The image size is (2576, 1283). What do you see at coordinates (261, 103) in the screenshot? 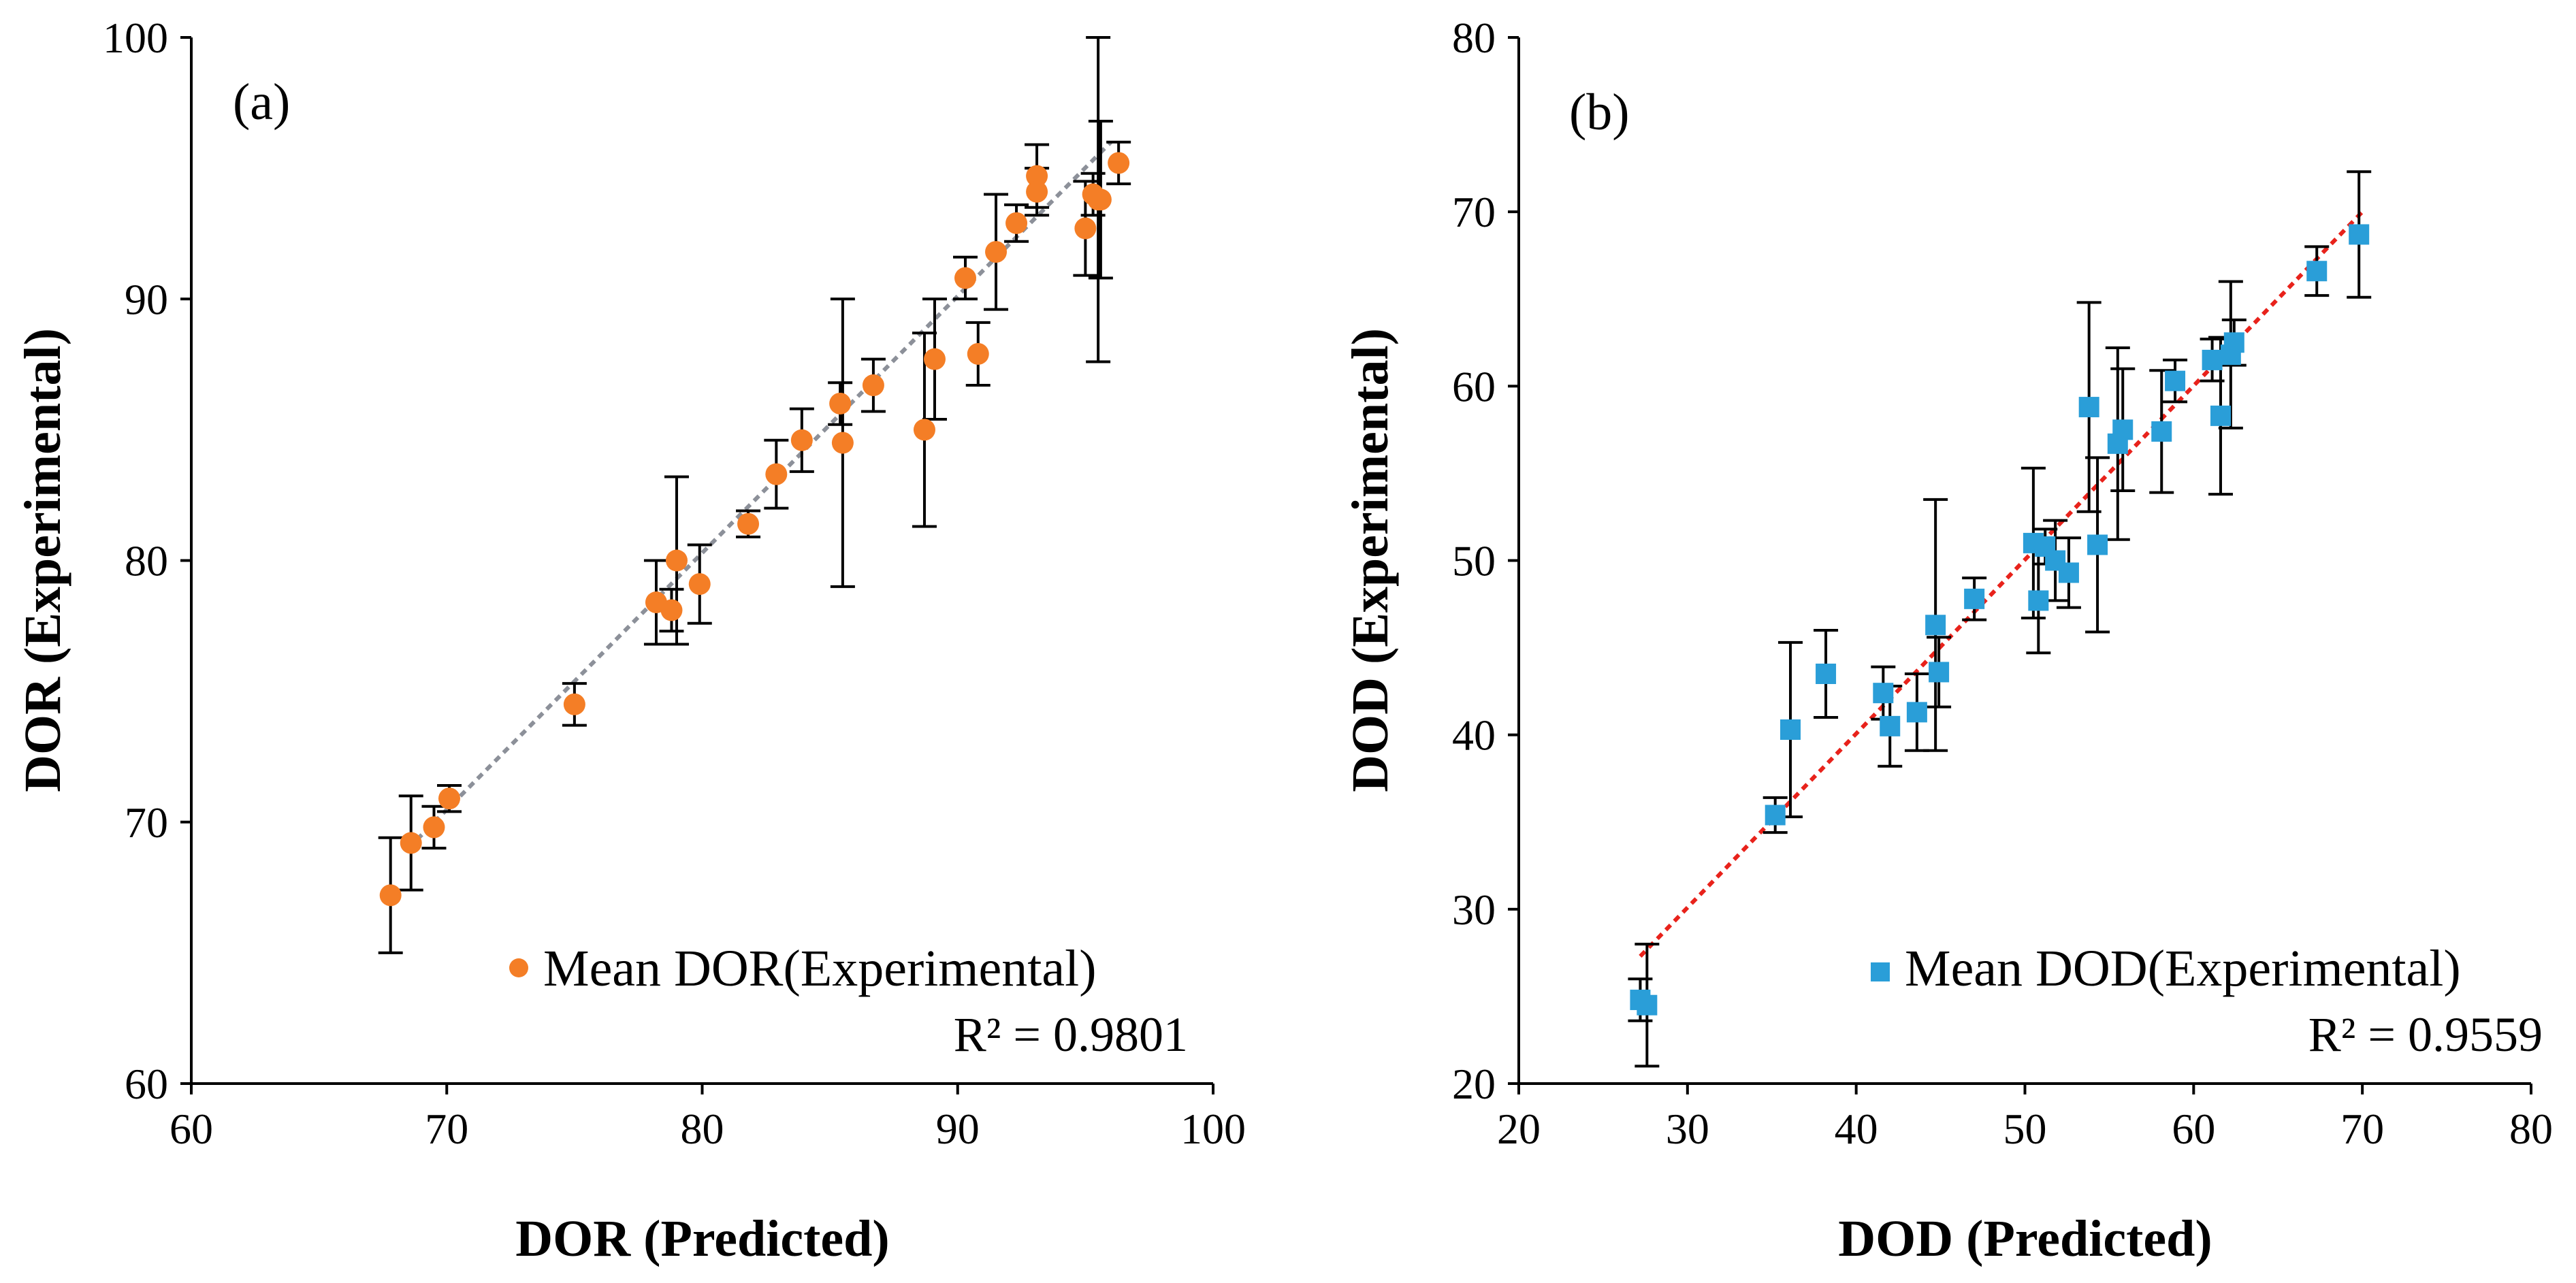
I see `panel-a-label: (a)` at bounding box center [261, 103].